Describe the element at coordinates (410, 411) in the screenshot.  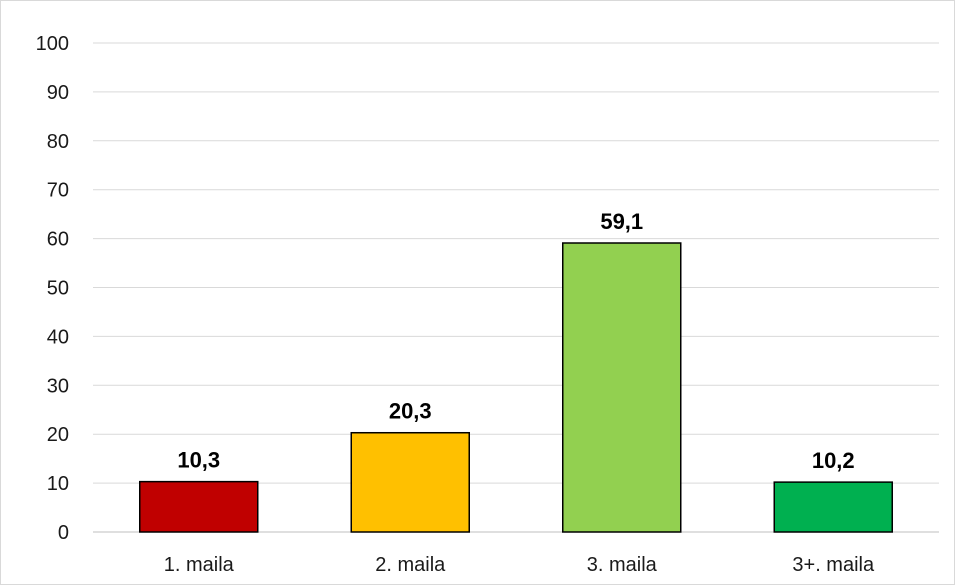
I see `data-label-2: 20,3` at that location.